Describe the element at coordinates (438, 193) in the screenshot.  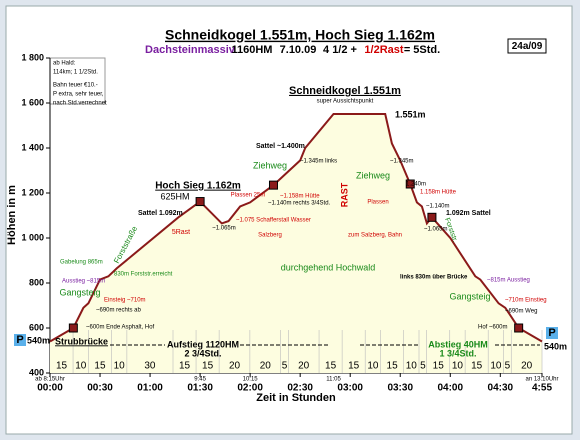
I see `annotation: 1.158m Hütte` at that location.